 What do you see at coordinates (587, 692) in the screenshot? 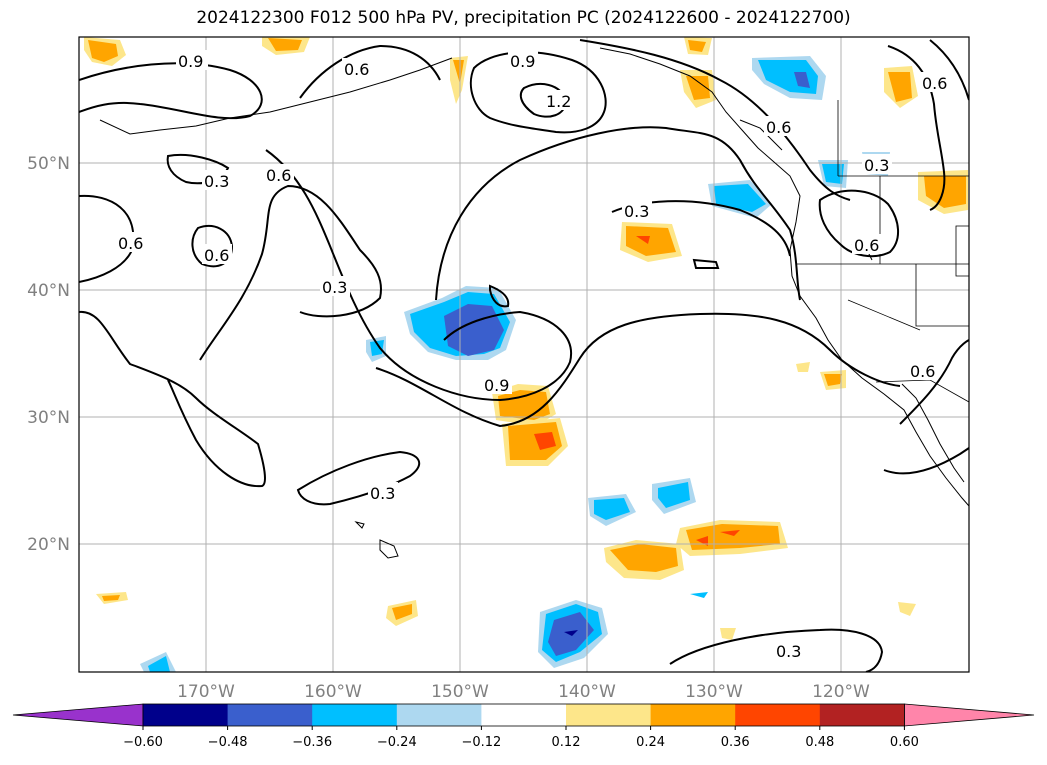
I see `lon-label: 140°W` at bounding box center [587, 692].